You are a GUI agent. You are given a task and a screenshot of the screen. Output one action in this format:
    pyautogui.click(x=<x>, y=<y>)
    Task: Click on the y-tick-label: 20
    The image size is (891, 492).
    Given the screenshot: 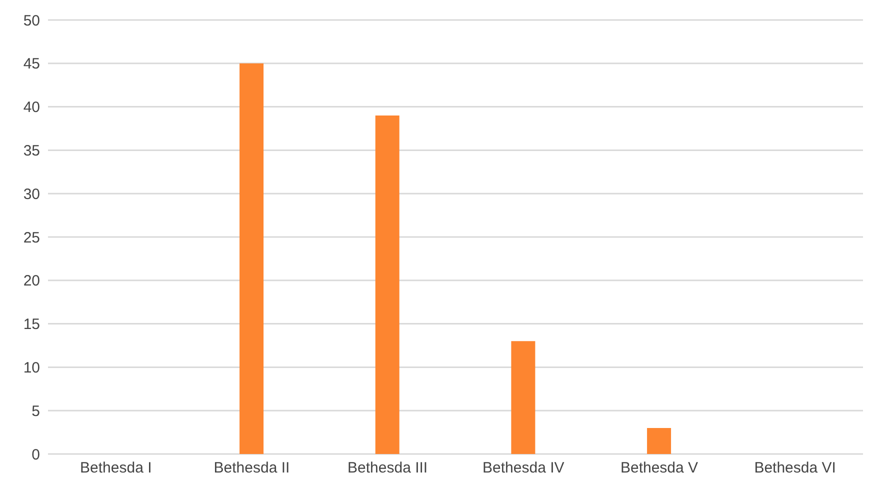 What is the action you would take?
    pyautogui.click(x=31, y=281)
    